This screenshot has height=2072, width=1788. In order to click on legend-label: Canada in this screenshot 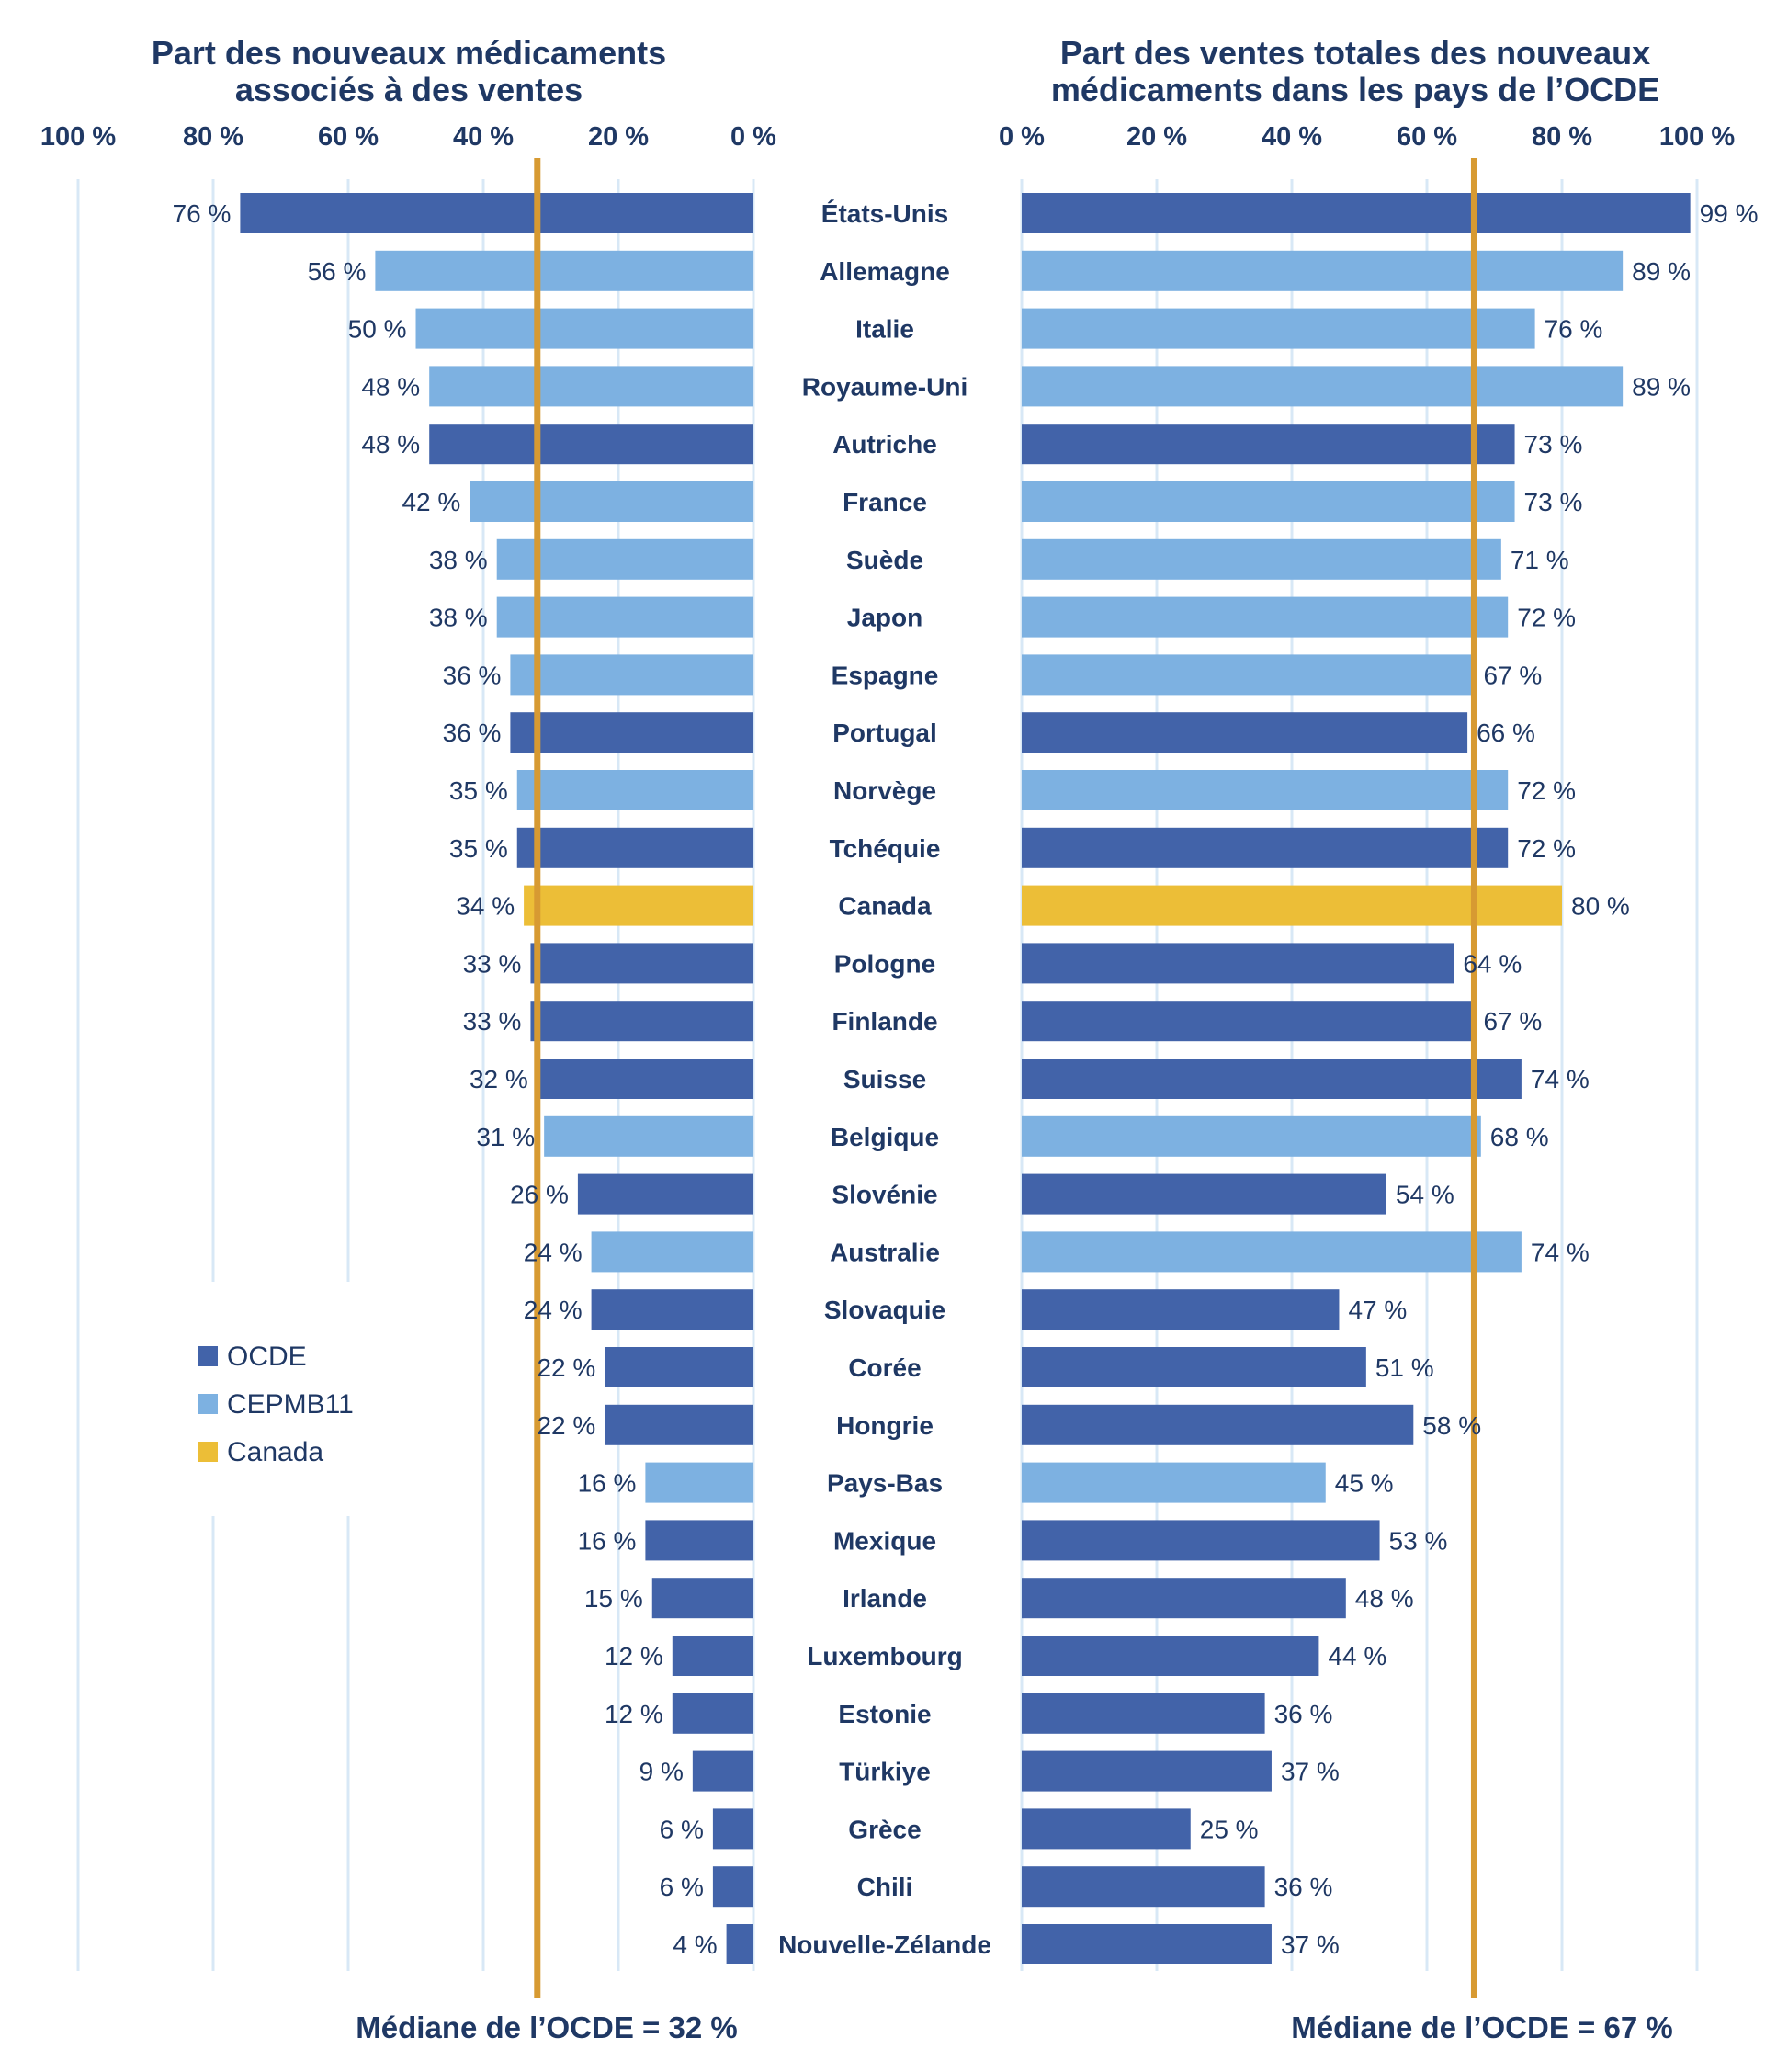, I will do `click(275, 1452)`.